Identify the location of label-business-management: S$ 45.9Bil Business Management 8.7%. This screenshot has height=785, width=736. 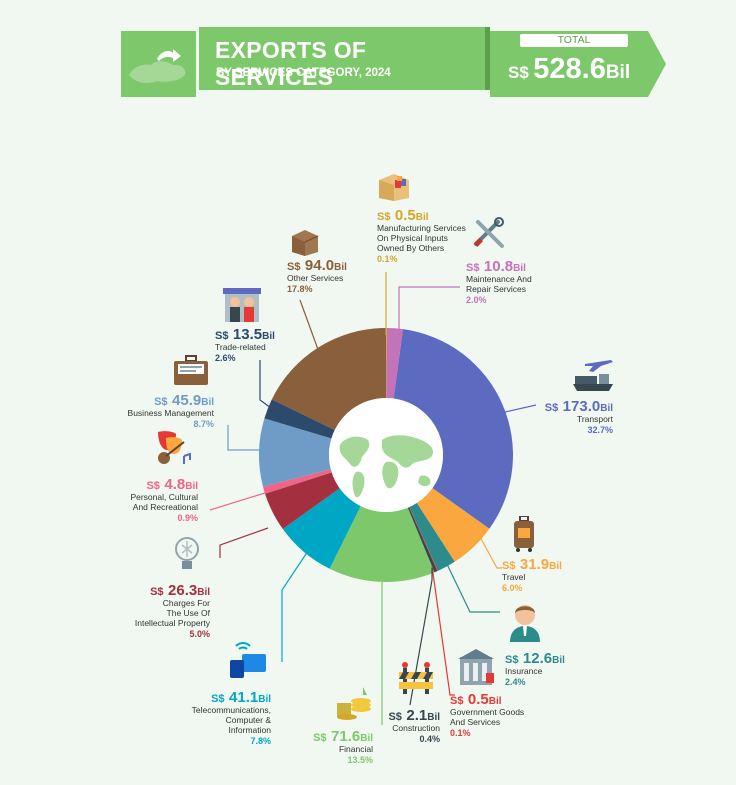
(165, 411).